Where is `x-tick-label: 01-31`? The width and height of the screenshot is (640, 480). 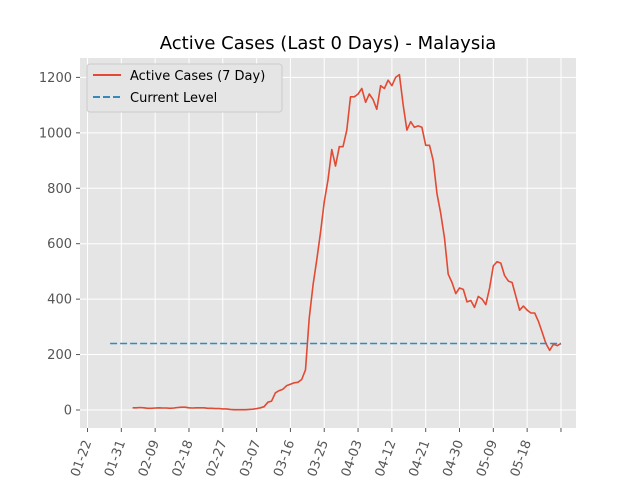
x-tick-label: 01-31 is located at coordinates (115, 458).